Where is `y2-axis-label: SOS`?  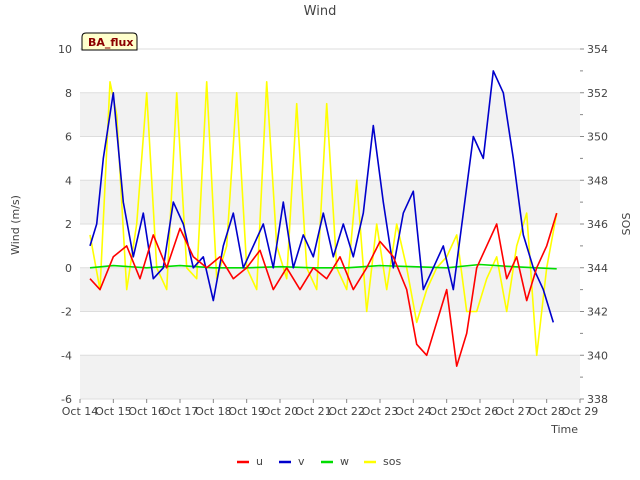
y2-axis-label: SOS is located at coordinates (626, 224).